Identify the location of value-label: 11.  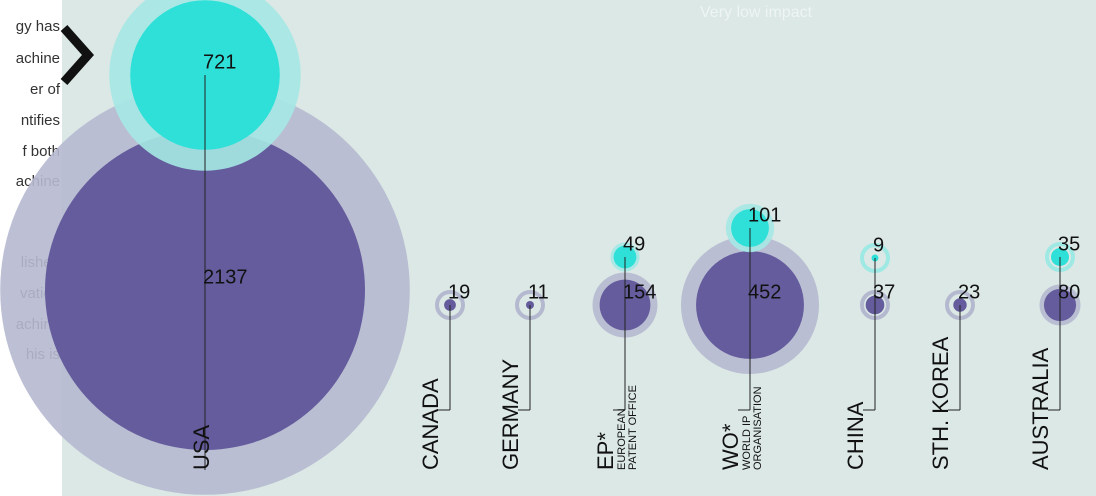
(538, 292).